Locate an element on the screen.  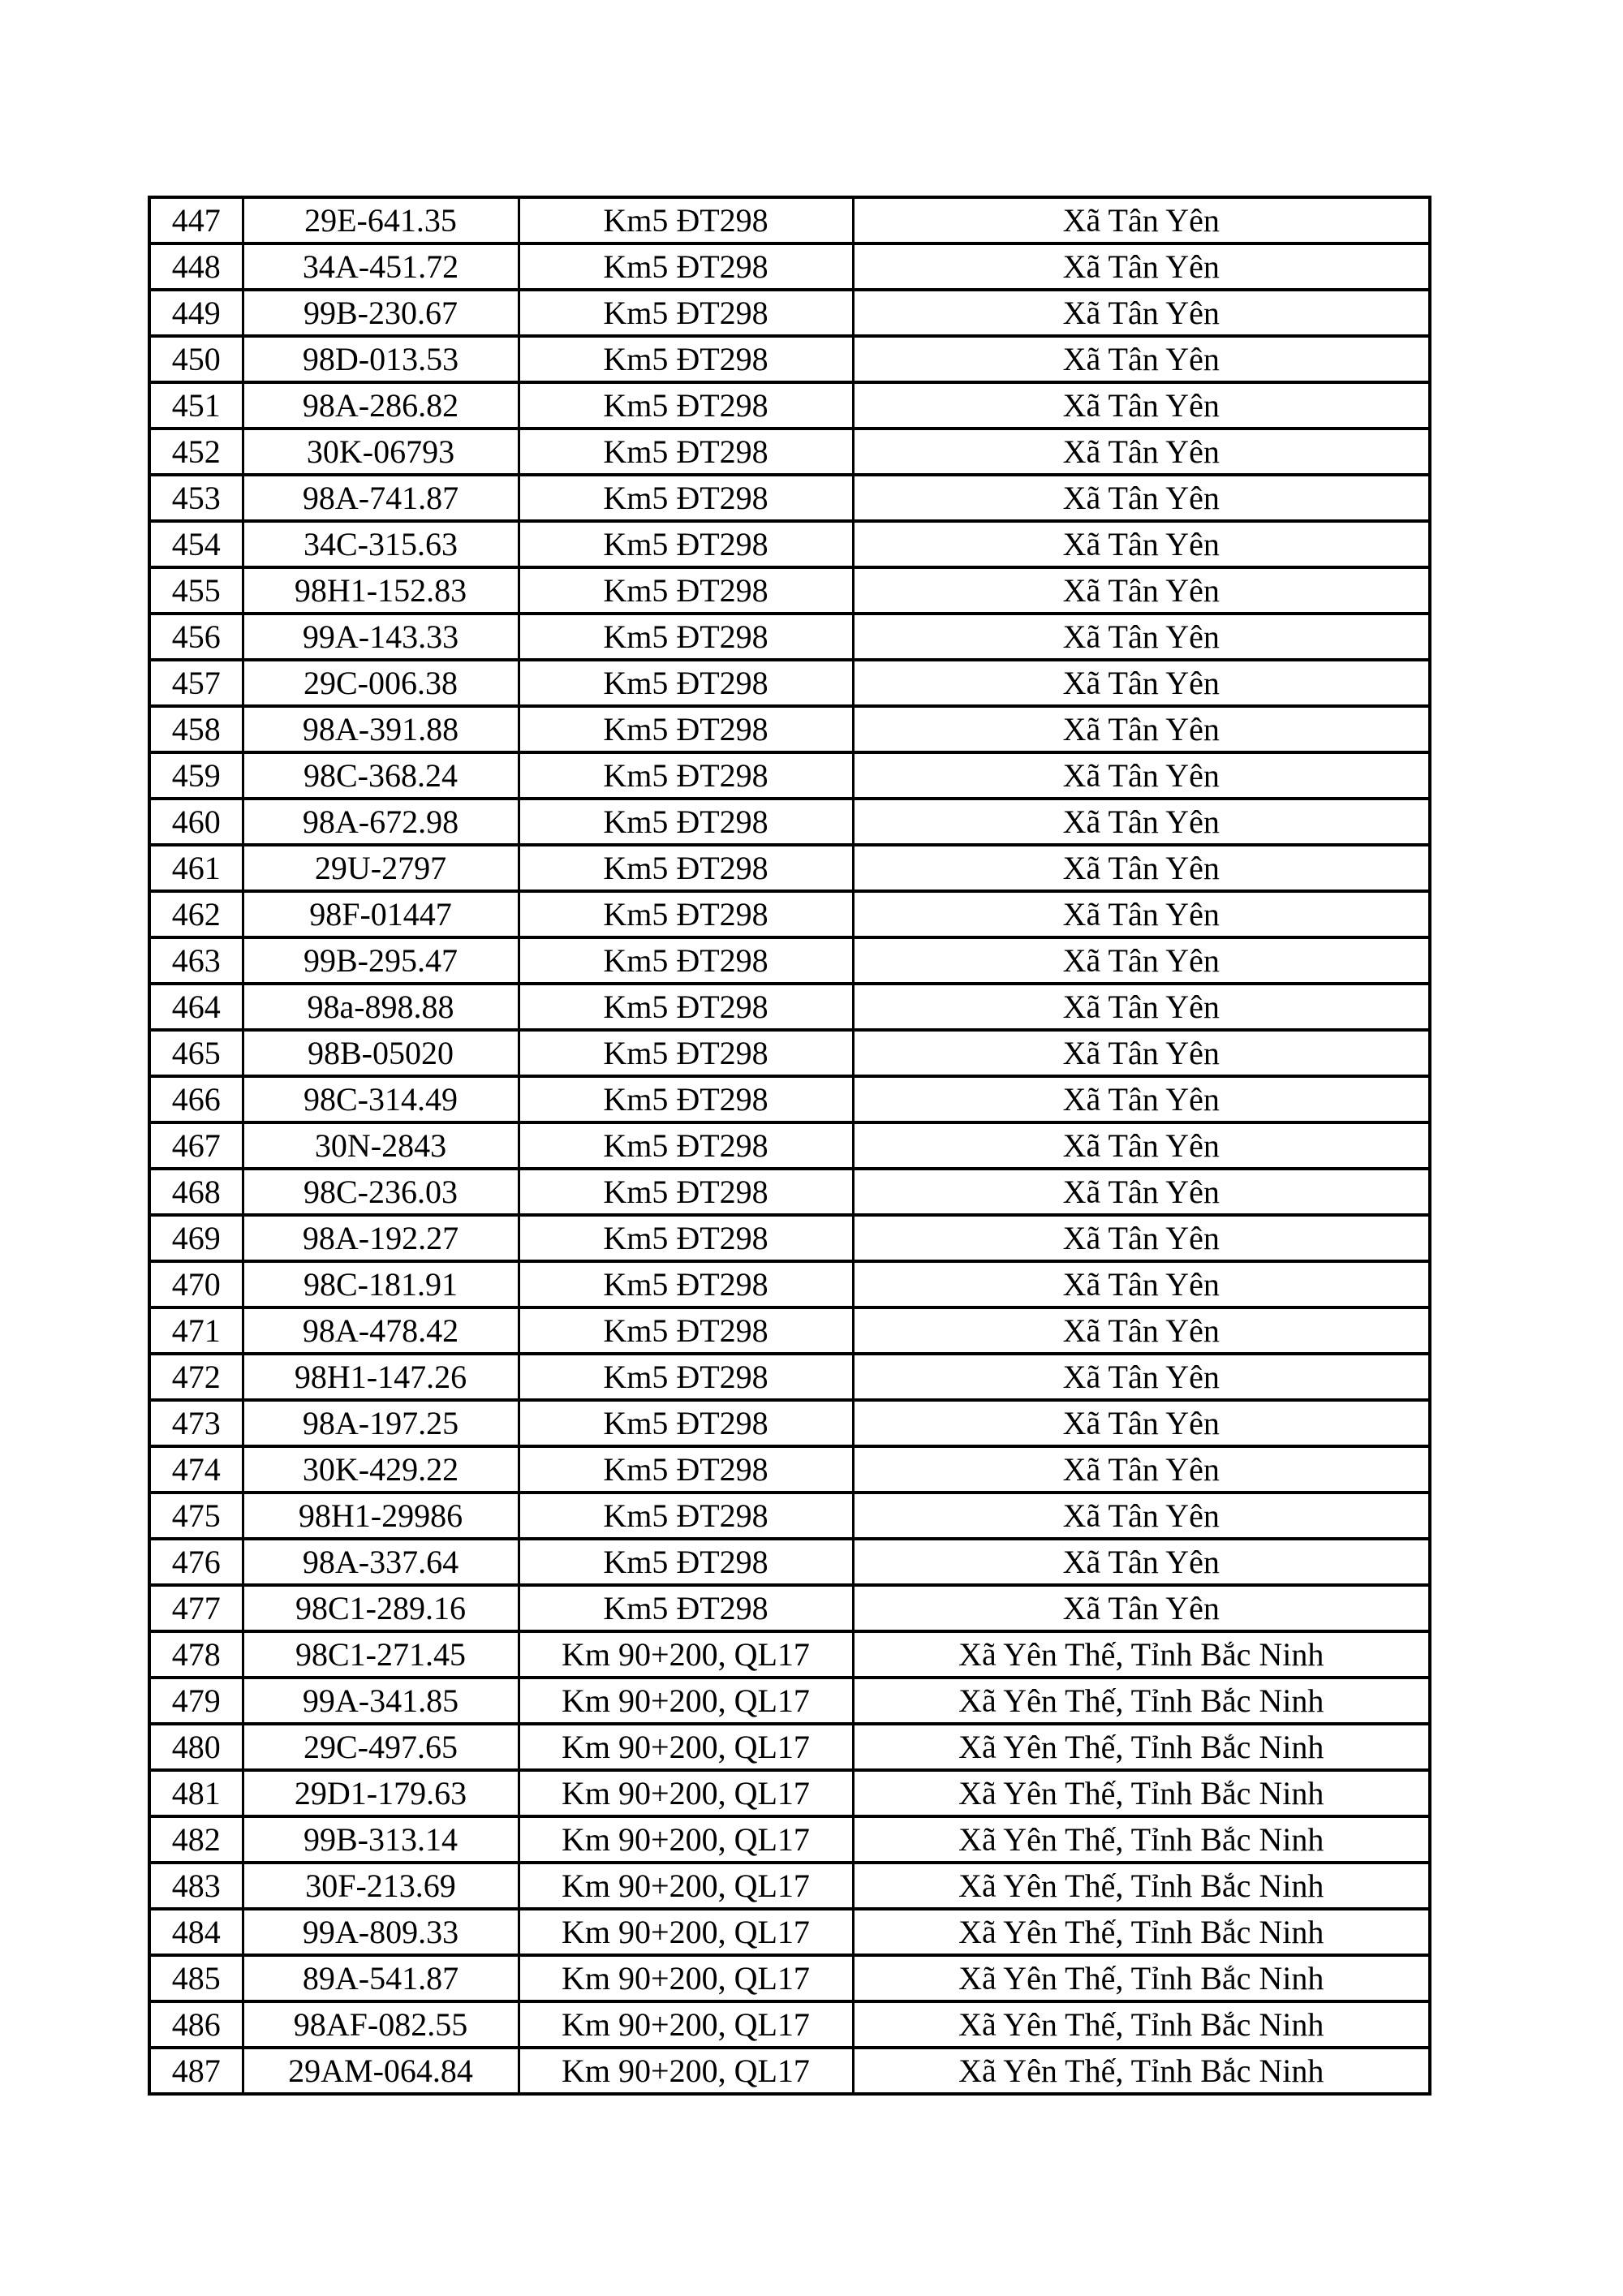
plate-number-cell: 99A-143.33 is located at coordinates (380, 636).